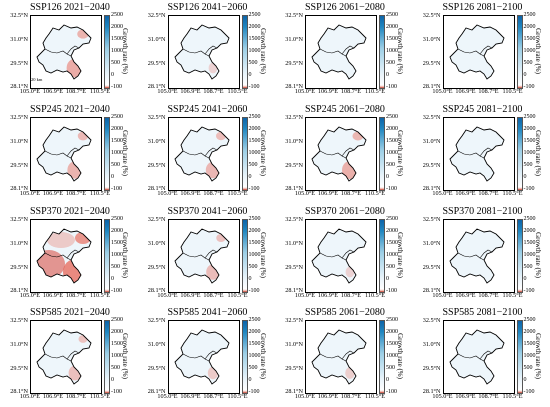 This screenshot has height=407, width=550. Describe the element at coordinates (345, 7) in the screenshot. I see `panel-title: SSP126 2061−2080` at that location.